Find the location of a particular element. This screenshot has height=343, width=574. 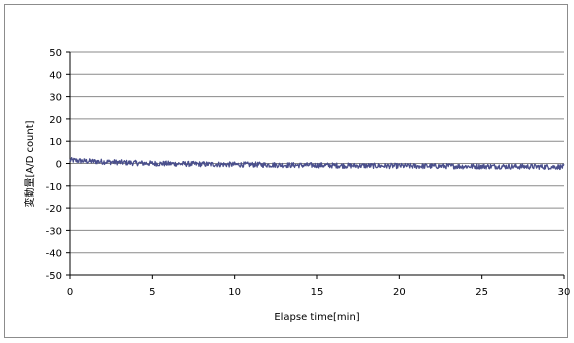

x-tick-label-0: 0 is located at coordinates (70, 292).